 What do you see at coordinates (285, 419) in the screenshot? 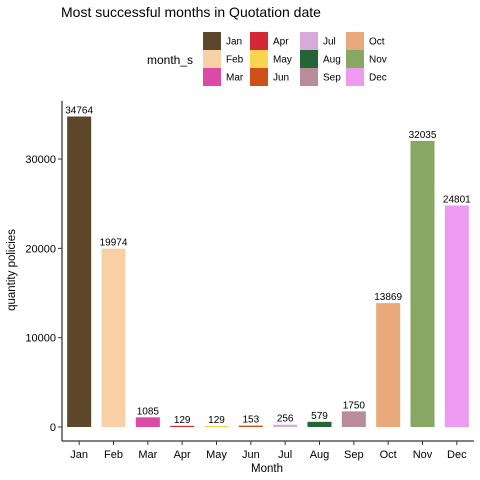
I see `data-label-jul: 256` at bounding box center [285, 419].